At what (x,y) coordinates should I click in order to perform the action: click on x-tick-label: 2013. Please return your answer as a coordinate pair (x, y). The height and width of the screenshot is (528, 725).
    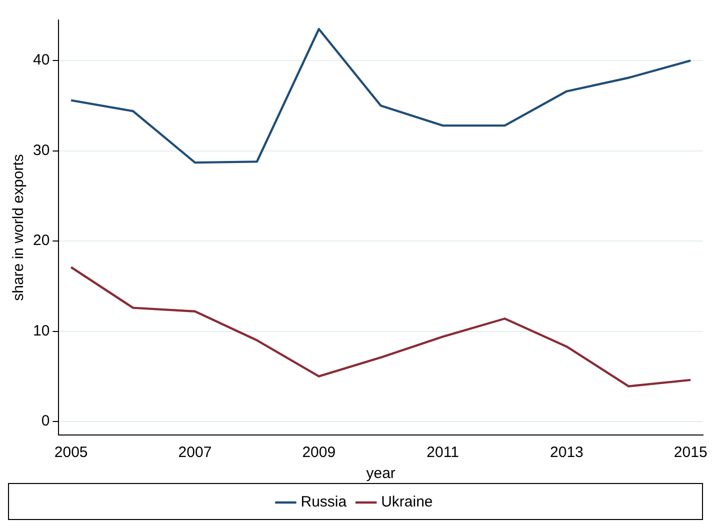
    Looking at the image, I should click on (567, 453).